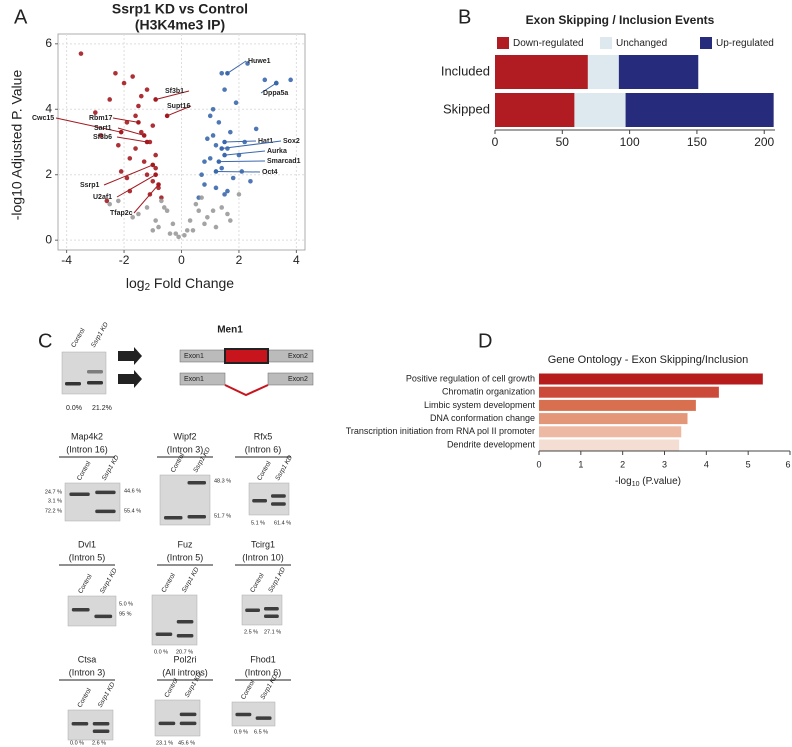 The width and height of the screenshot is (792, 747). Describe the element at coordinates (177, 718) in the screenshot. I see `gel-image` at that location.